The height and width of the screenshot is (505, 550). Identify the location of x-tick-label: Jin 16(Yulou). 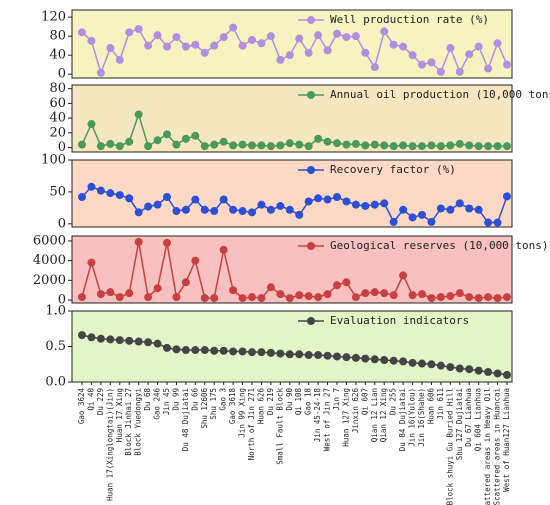
(412, 417).